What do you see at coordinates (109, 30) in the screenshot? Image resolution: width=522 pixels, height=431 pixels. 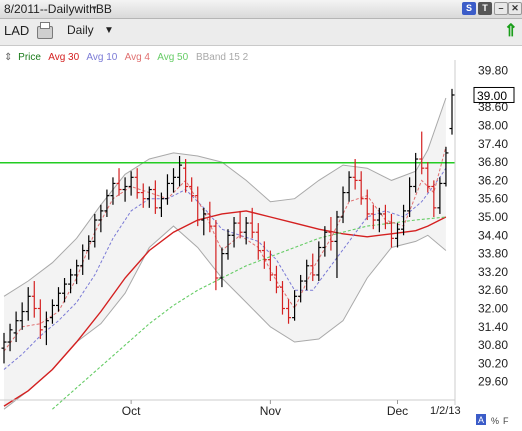 I see `chevron-down-icon: ▼` at bounding box center [109, 30].